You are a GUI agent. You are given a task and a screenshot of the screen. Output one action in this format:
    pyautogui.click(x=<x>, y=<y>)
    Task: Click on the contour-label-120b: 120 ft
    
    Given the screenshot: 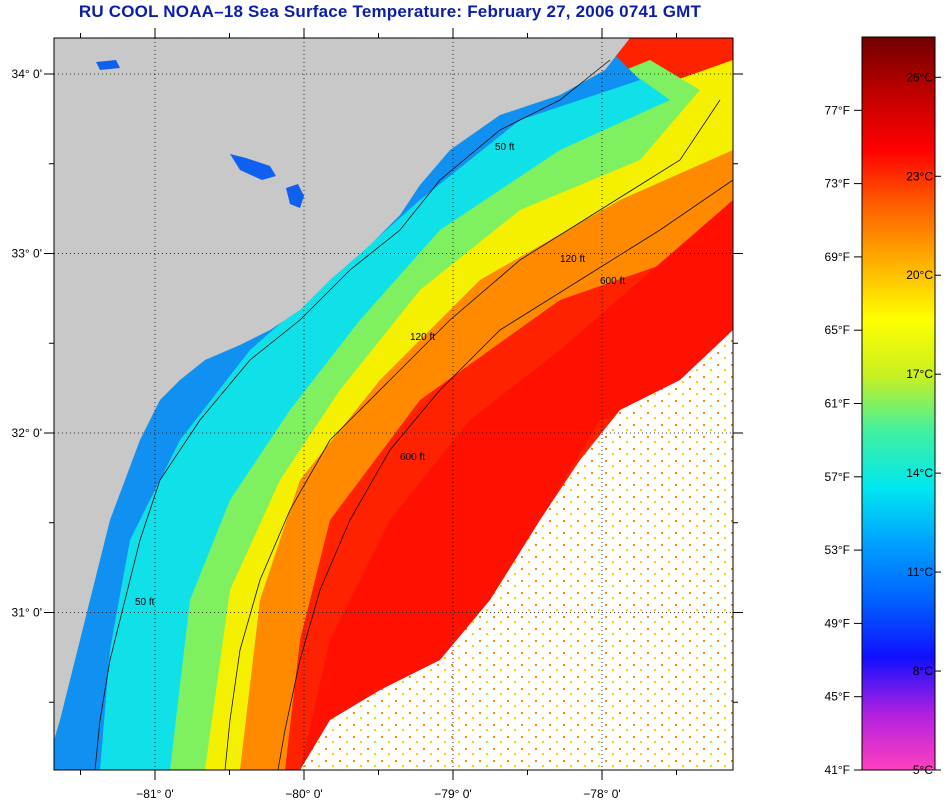 What is the action you would take?
    pyautogui.click(x=422, y=337)
    